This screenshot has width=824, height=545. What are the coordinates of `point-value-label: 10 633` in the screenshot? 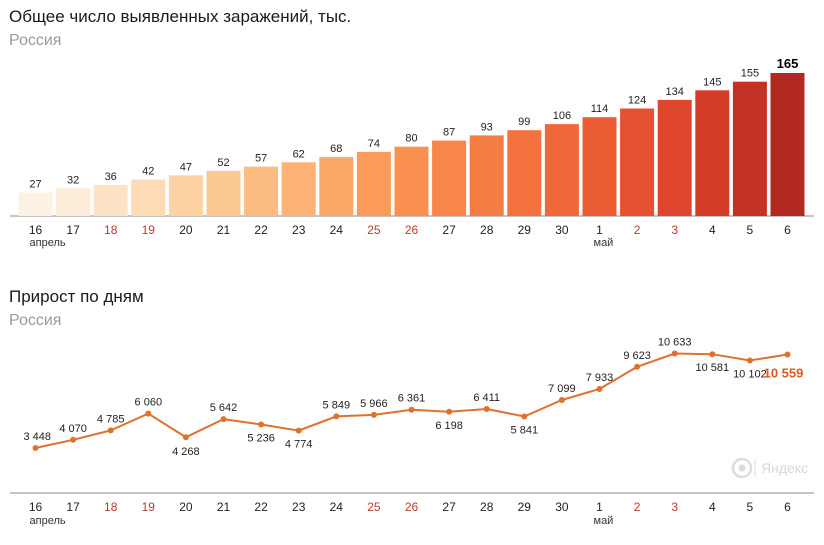 It's located at (675, 343).